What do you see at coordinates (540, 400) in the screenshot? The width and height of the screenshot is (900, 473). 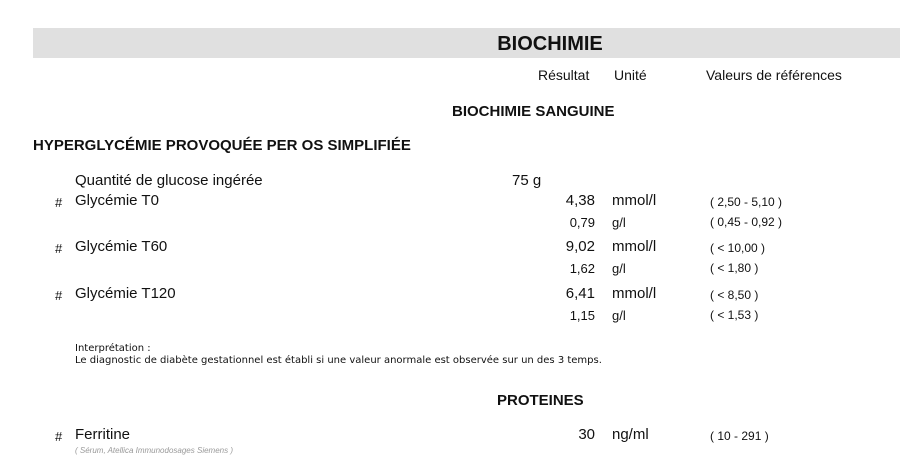 I see `proteins-title: PROTEINES` at bounding box center [540, 400].